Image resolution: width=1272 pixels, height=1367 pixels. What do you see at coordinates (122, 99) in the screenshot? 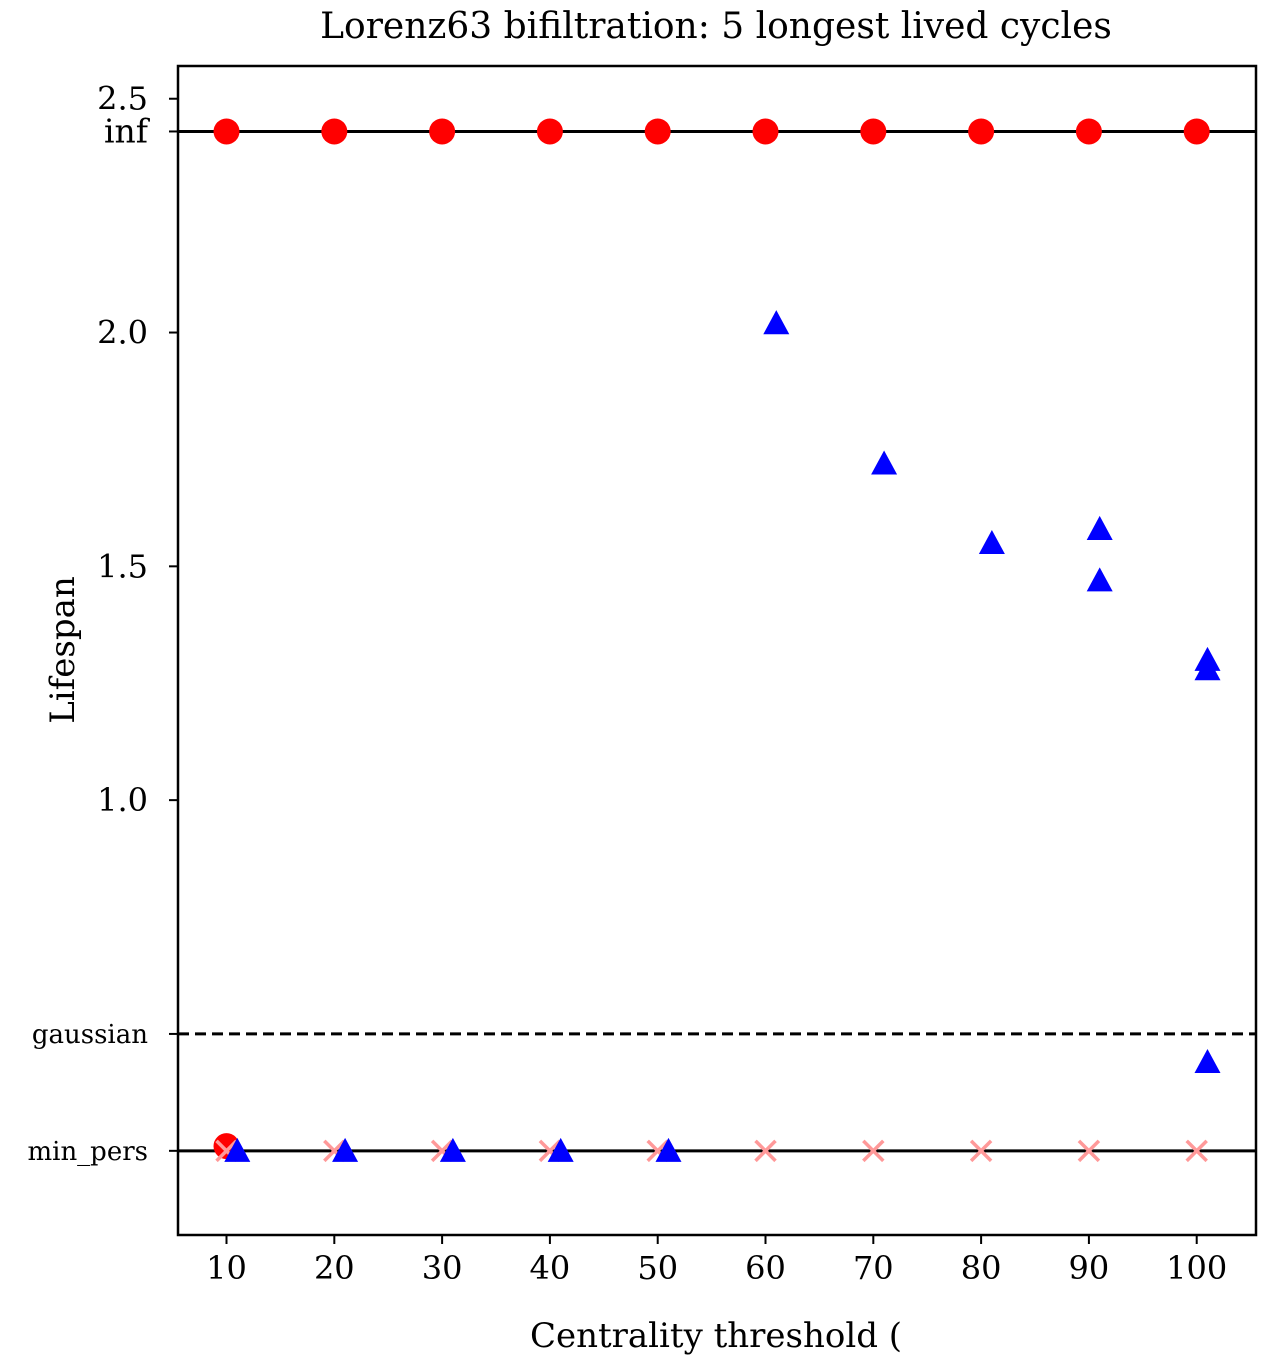
I see `y-tick-label: 2.5` at bounding box center [122, 99].